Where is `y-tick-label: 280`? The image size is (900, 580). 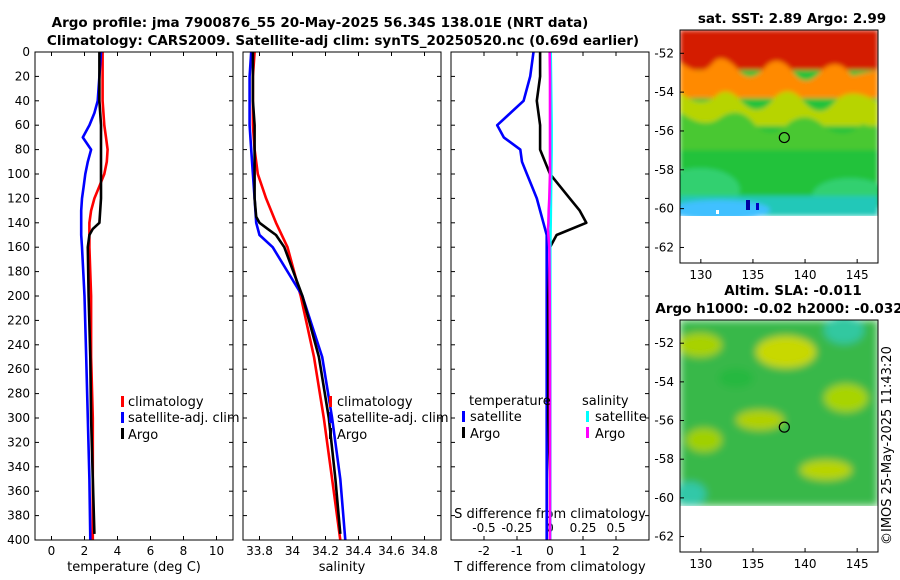
y-tick-label: 280 is located at coordinates (18, 394).